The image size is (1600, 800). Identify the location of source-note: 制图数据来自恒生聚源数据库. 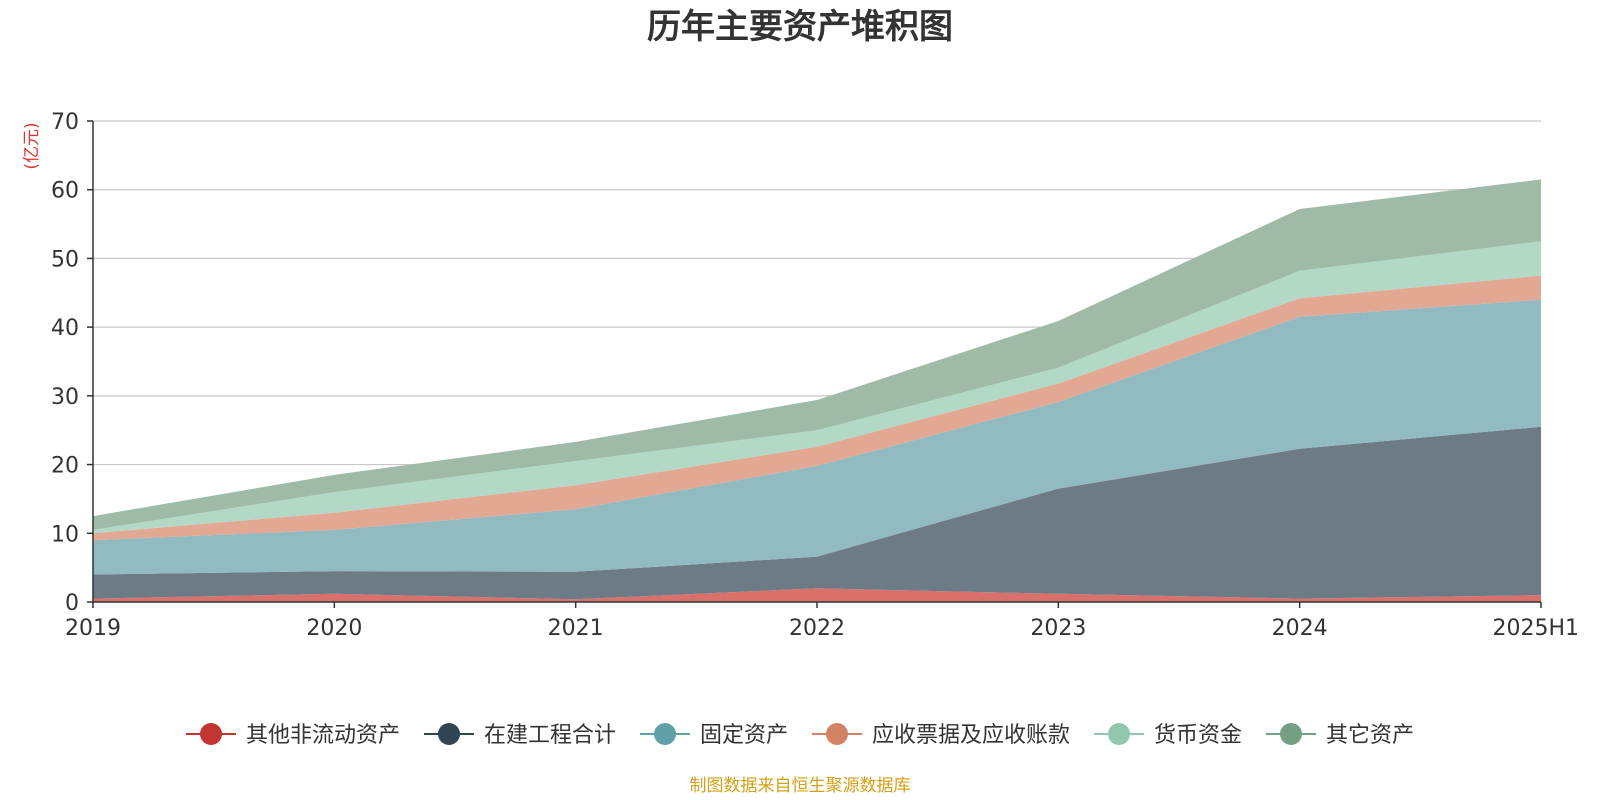
(800, 786).